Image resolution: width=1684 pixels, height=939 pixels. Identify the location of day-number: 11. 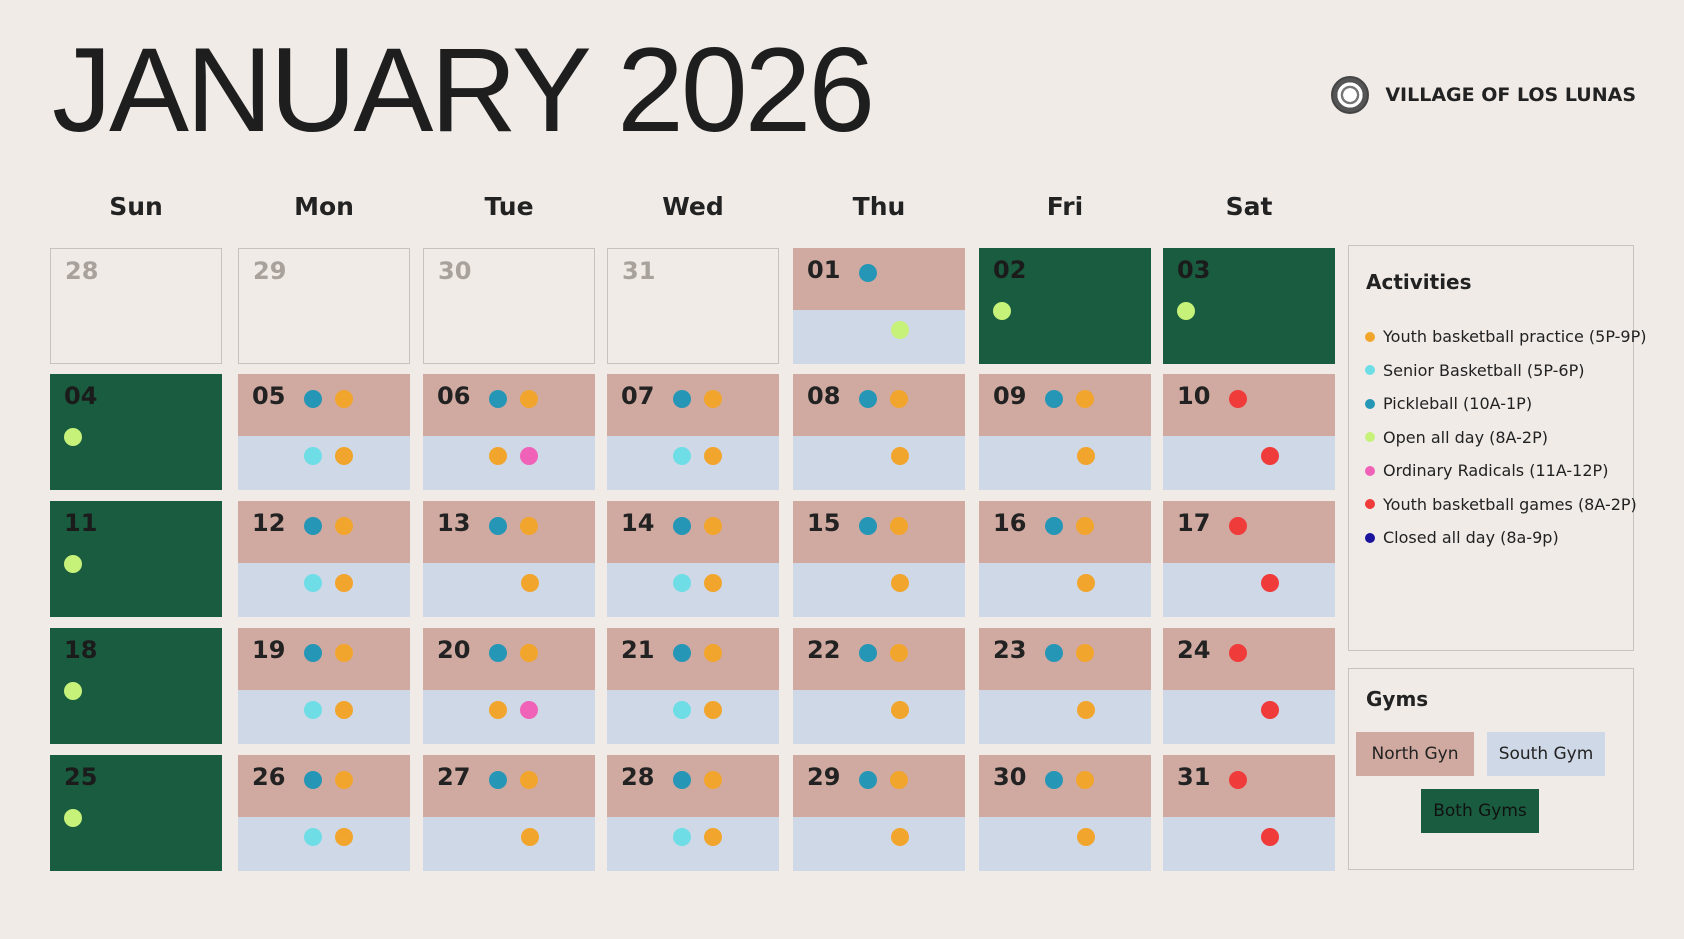
(81, 523).